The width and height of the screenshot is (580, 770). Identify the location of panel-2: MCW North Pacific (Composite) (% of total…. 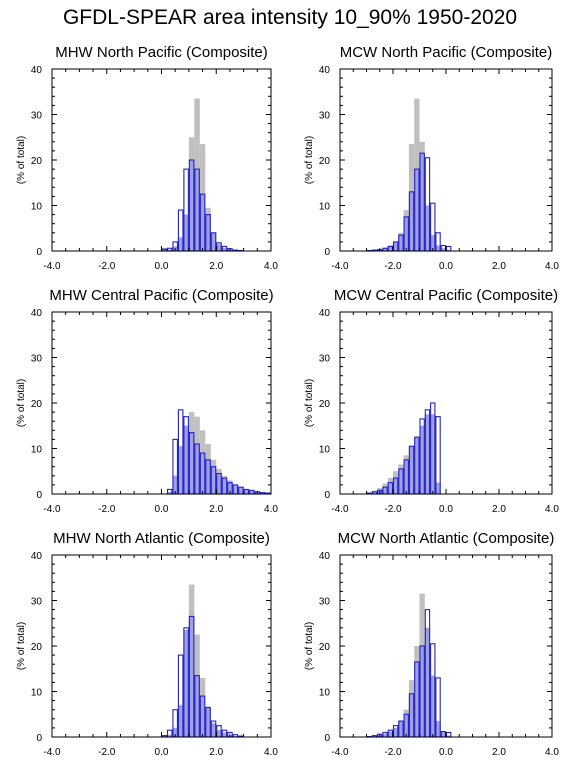
(431, 158).